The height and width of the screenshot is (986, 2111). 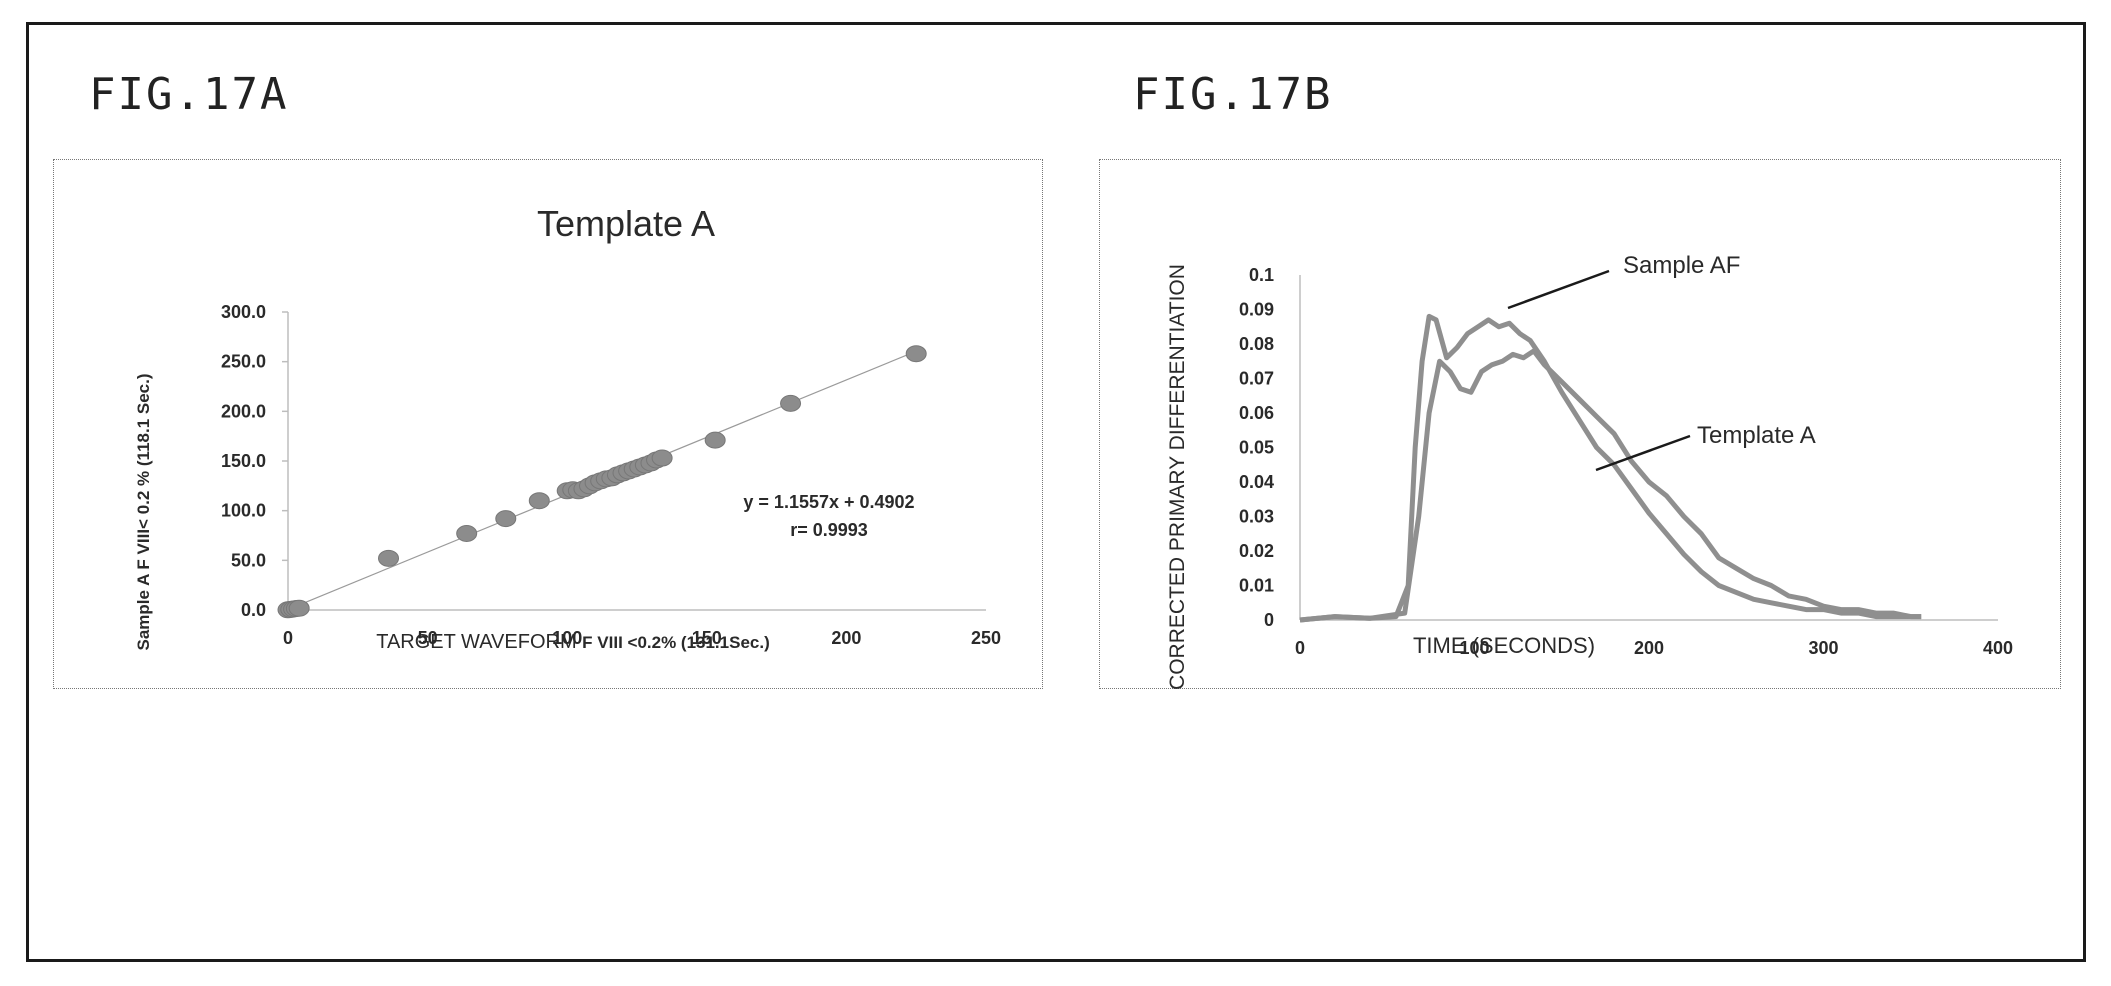 What do you see at coordinates (1177, 477) in the screenshot?
I see `line-y-axis-label: CORRECTED PRIMARY DIFFERENTIATION` at bounding box center [1177, 477].